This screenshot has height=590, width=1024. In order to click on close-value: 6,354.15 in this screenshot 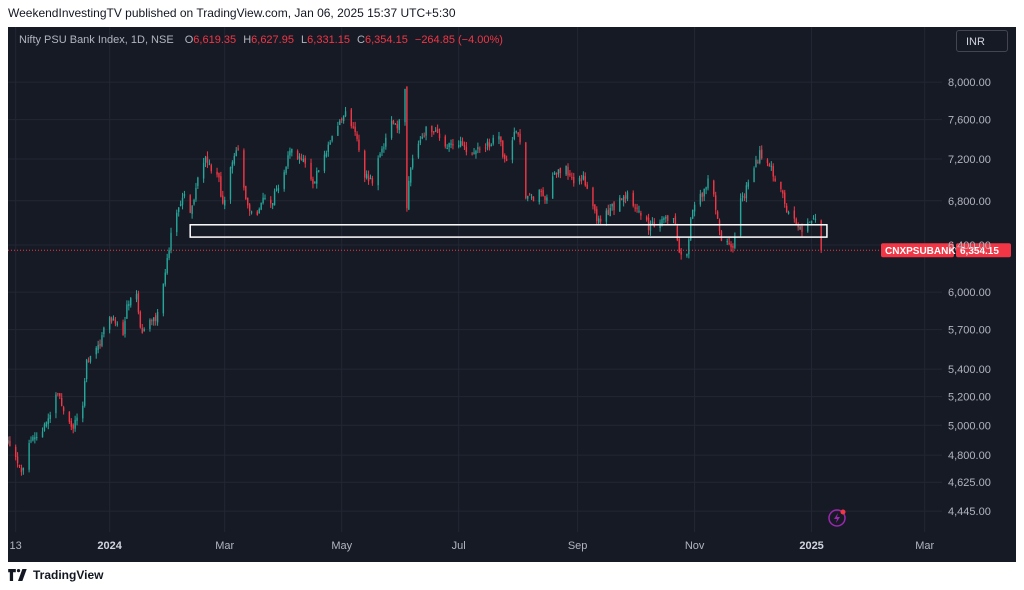, I will do `click(386, 40)`.